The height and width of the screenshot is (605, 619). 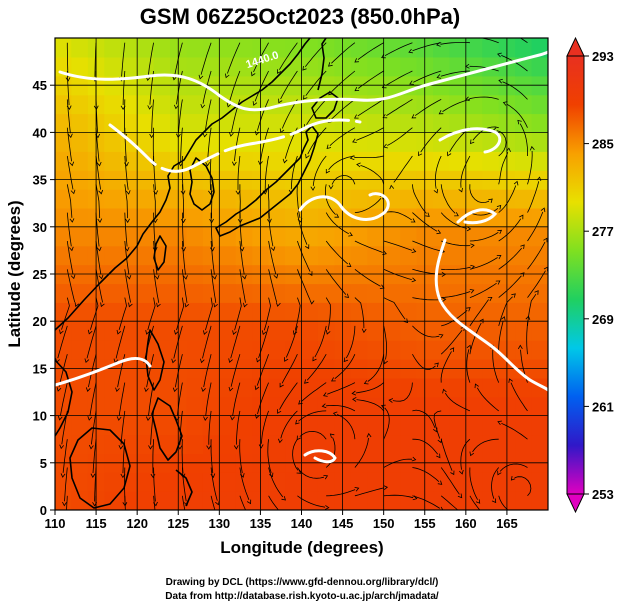 I want to click on y-axis-ticks: 0 5 10 15 20 25 30 35 40 45, so click(x=44, y=298).